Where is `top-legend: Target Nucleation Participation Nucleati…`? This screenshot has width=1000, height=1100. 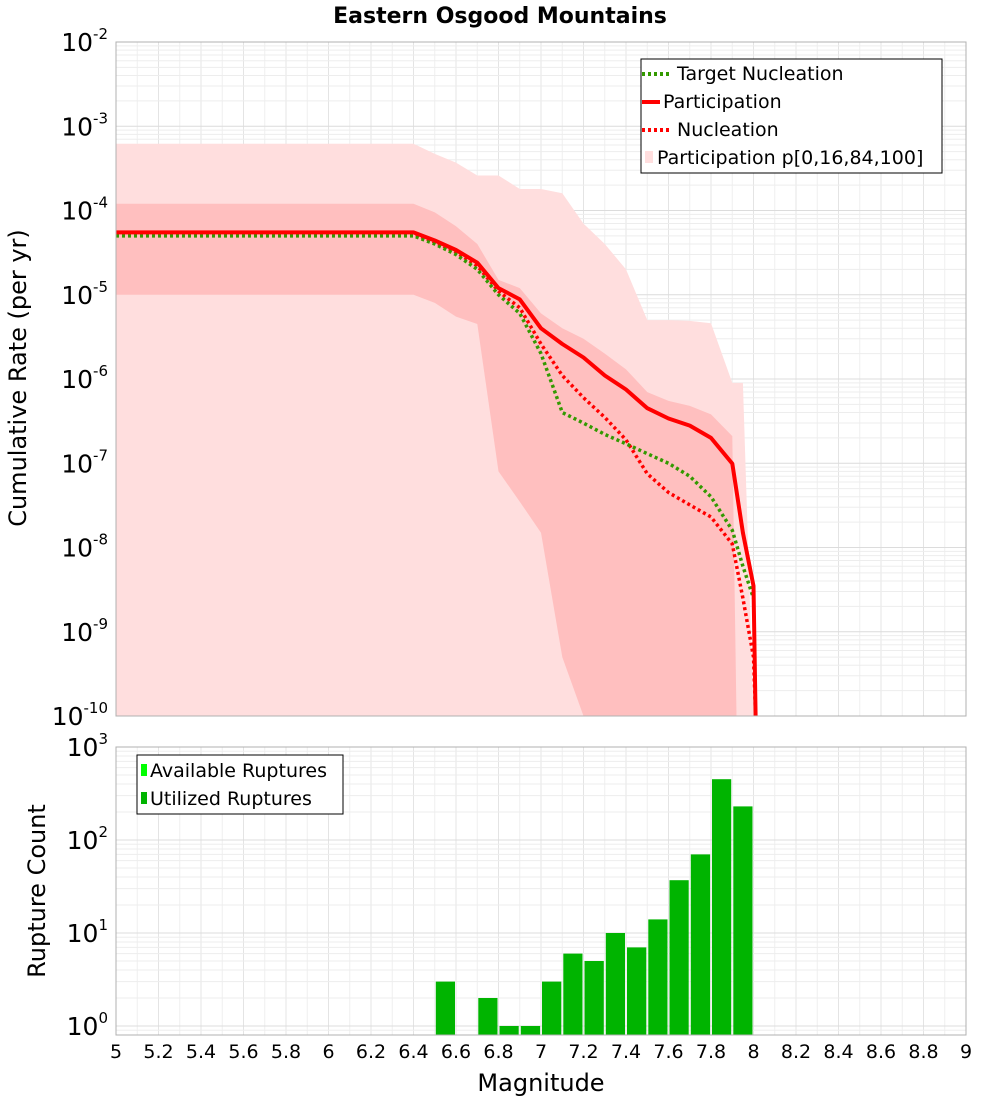
top-legend: Target Nucleation Participation Nucleati… is located at coordinates (791, 116).